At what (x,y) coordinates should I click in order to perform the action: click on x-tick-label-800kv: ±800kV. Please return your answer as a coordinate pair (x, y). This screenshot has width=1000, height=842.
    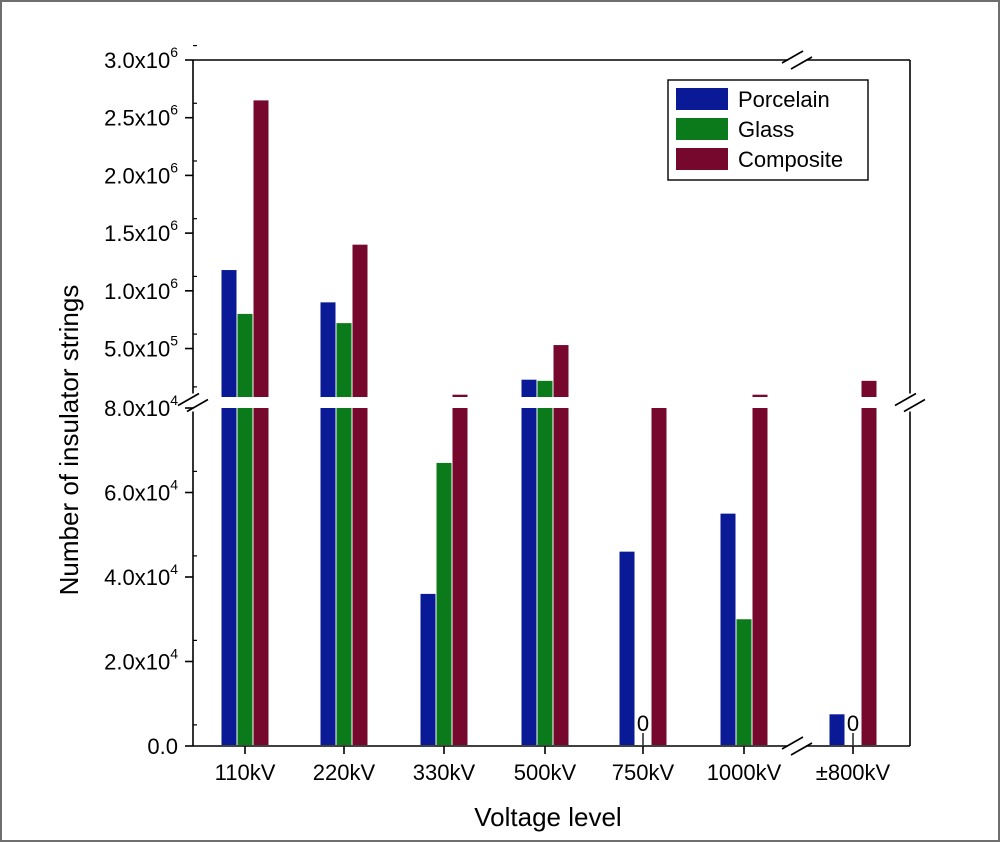
    Looking at the image, I should click on (853, 772).